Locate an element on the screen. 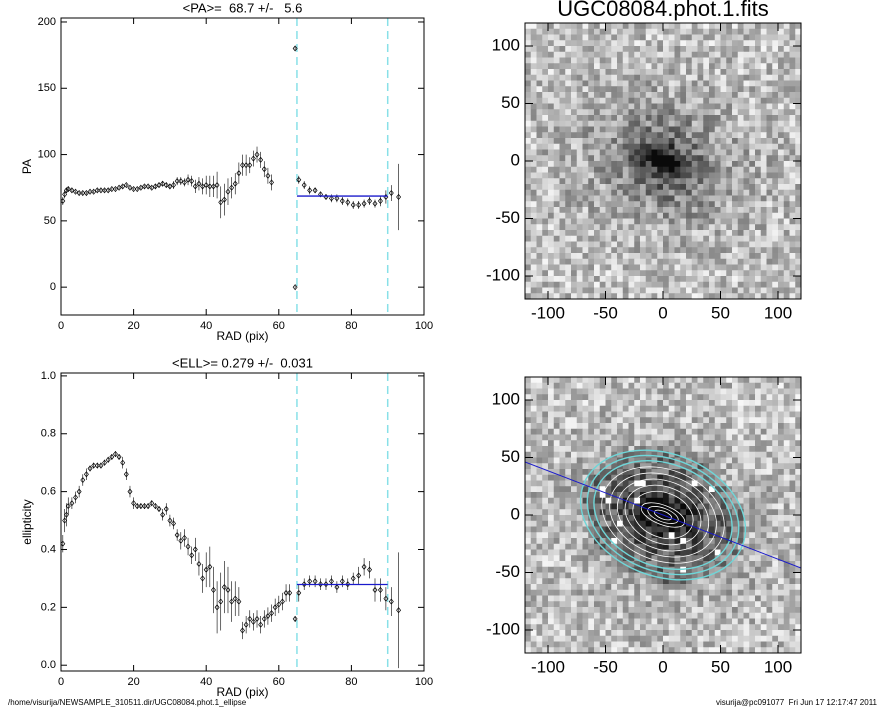 This screenshot has height=708, width=885. y-tick-label: 0.8 is located at coordinates (48, 434).